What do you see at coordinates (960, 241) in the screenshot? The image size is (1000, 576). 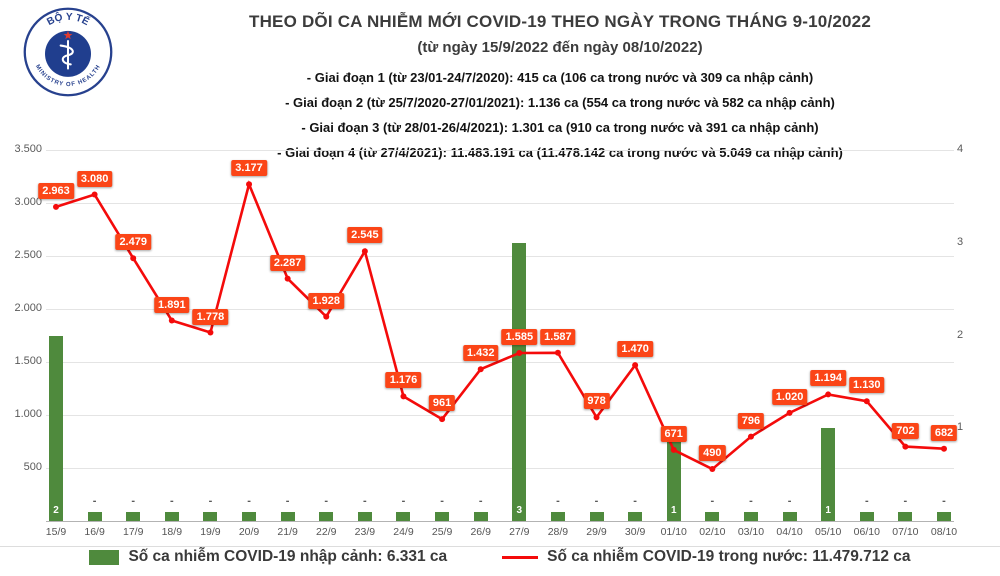 I see `right-axis-tick-label: 3` at bounding box center [960, 241].